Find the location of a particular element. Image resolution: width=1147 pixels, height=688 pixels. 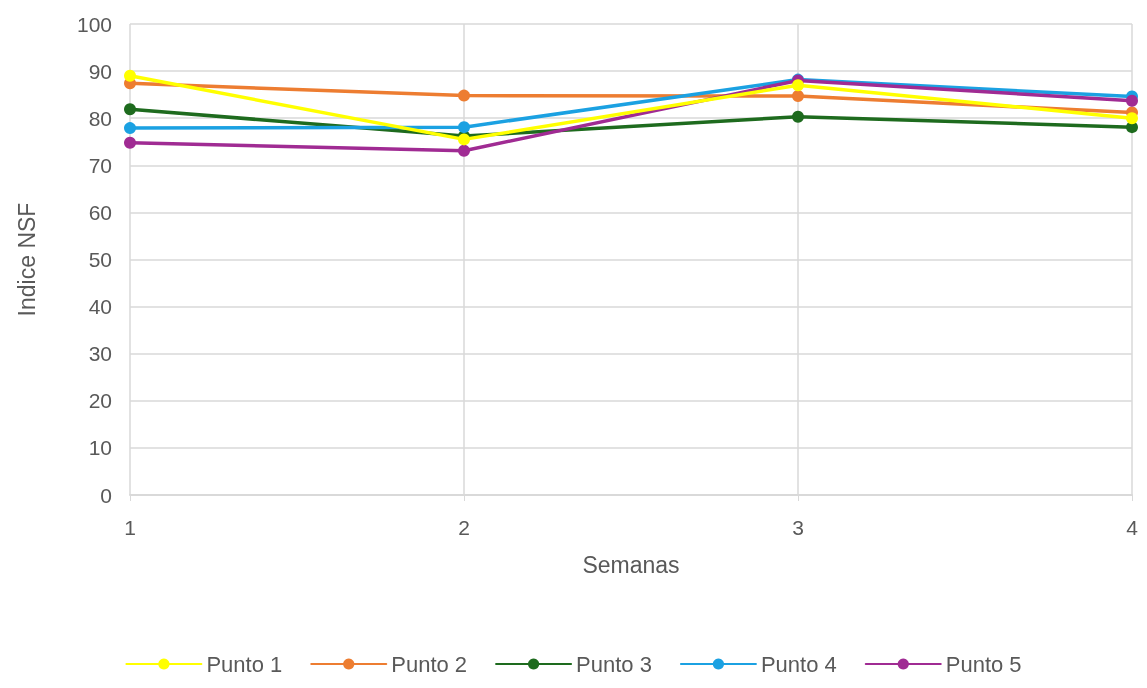

legend-label: Punto 4 is located at coordinates (798, 664).